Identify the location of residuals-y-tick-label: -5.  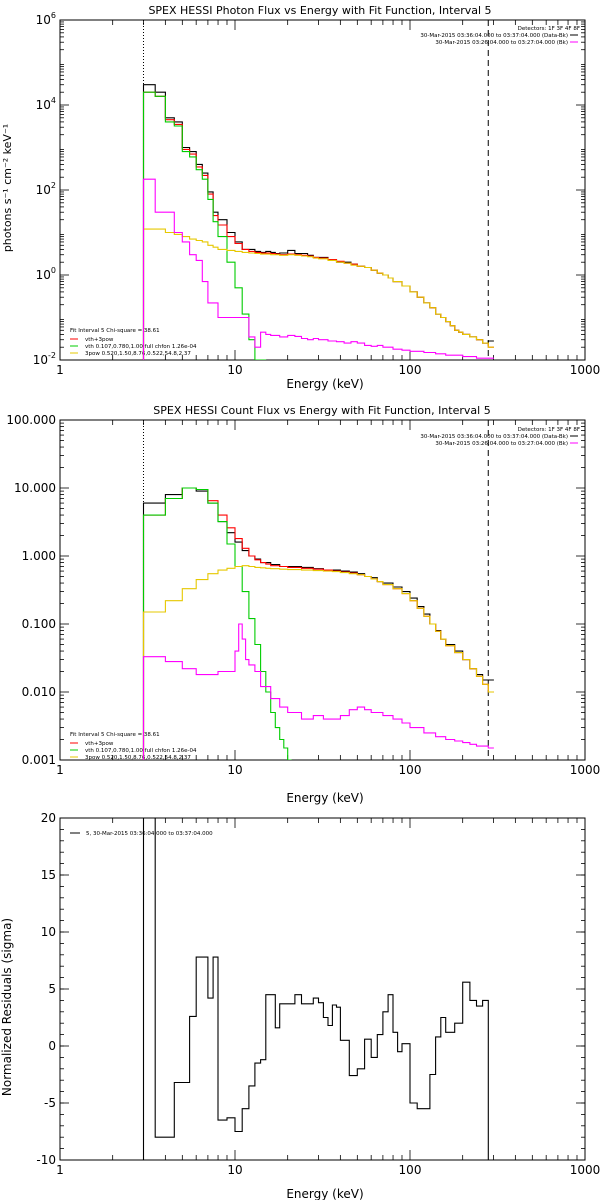
(50, 1103).